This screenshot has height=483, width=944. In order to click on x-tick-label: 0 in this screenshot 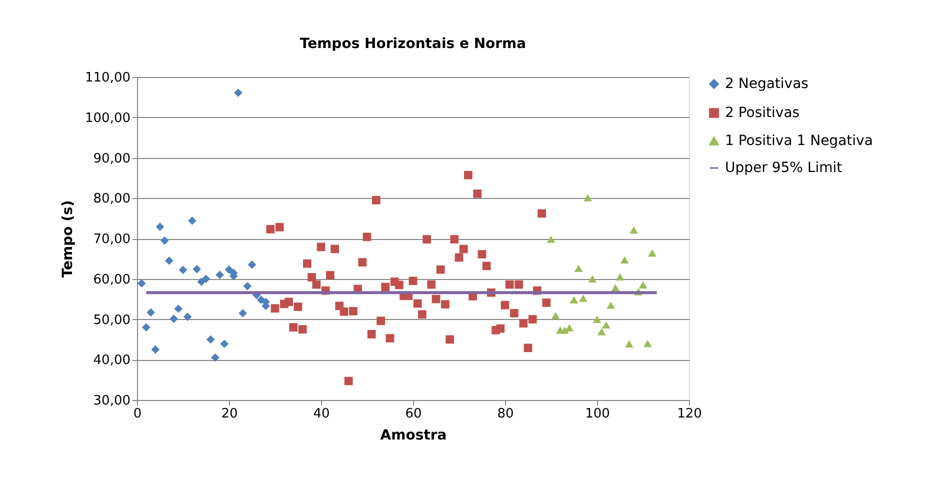, I will do `click(137, 414)`.